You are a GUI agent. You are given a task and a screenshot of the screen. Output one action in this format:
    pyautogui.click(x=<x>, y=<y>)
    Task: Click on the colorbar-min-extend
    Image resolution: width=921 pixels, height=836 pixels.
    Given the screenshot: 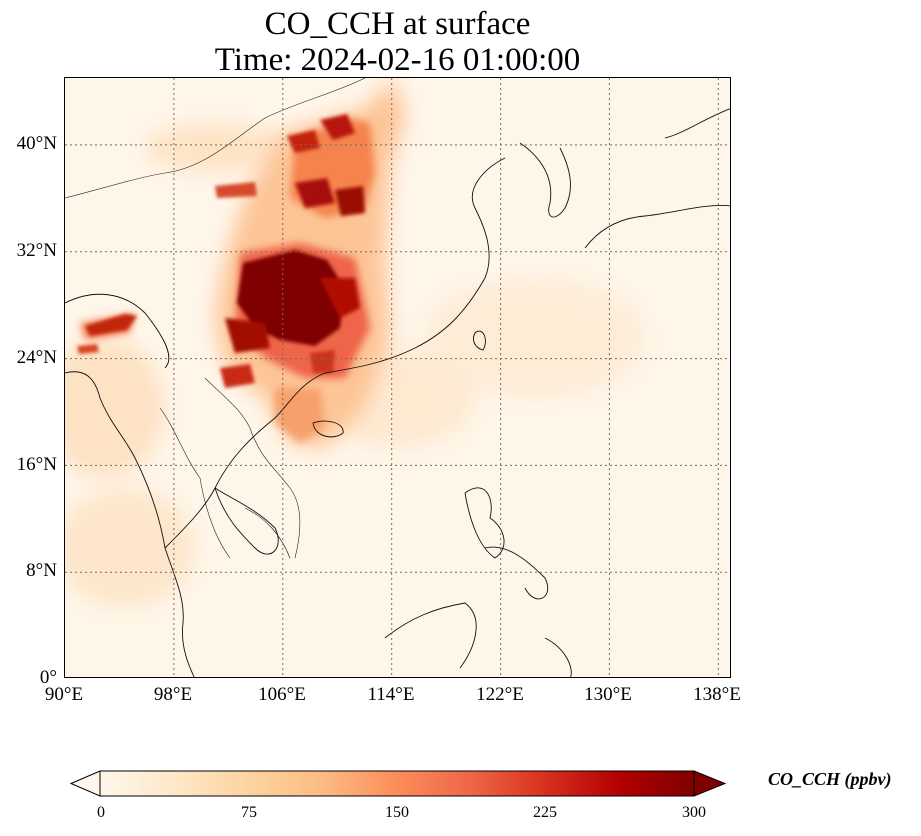 What is the action you would take?
    pyautogui.click(x=85, y=783)
    